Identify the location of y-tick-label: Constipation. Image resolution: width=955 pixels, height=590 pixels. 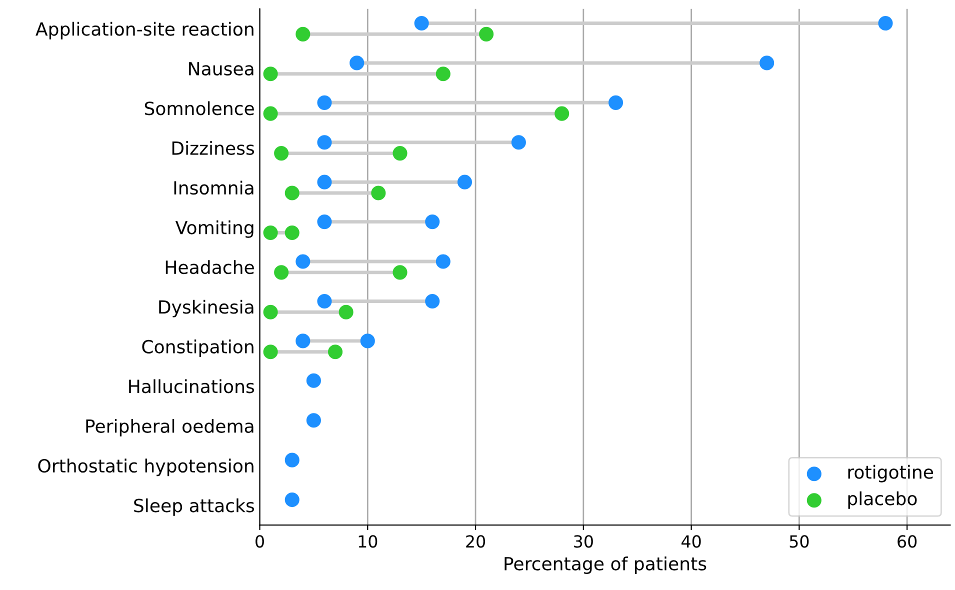
(198, 349).